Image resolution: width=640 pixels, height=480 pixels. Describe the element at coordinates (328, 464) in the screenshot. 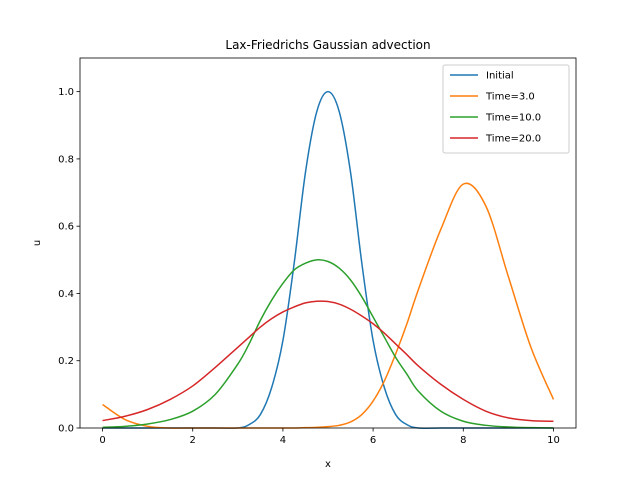

I see `x-axis-label: x` at that location.